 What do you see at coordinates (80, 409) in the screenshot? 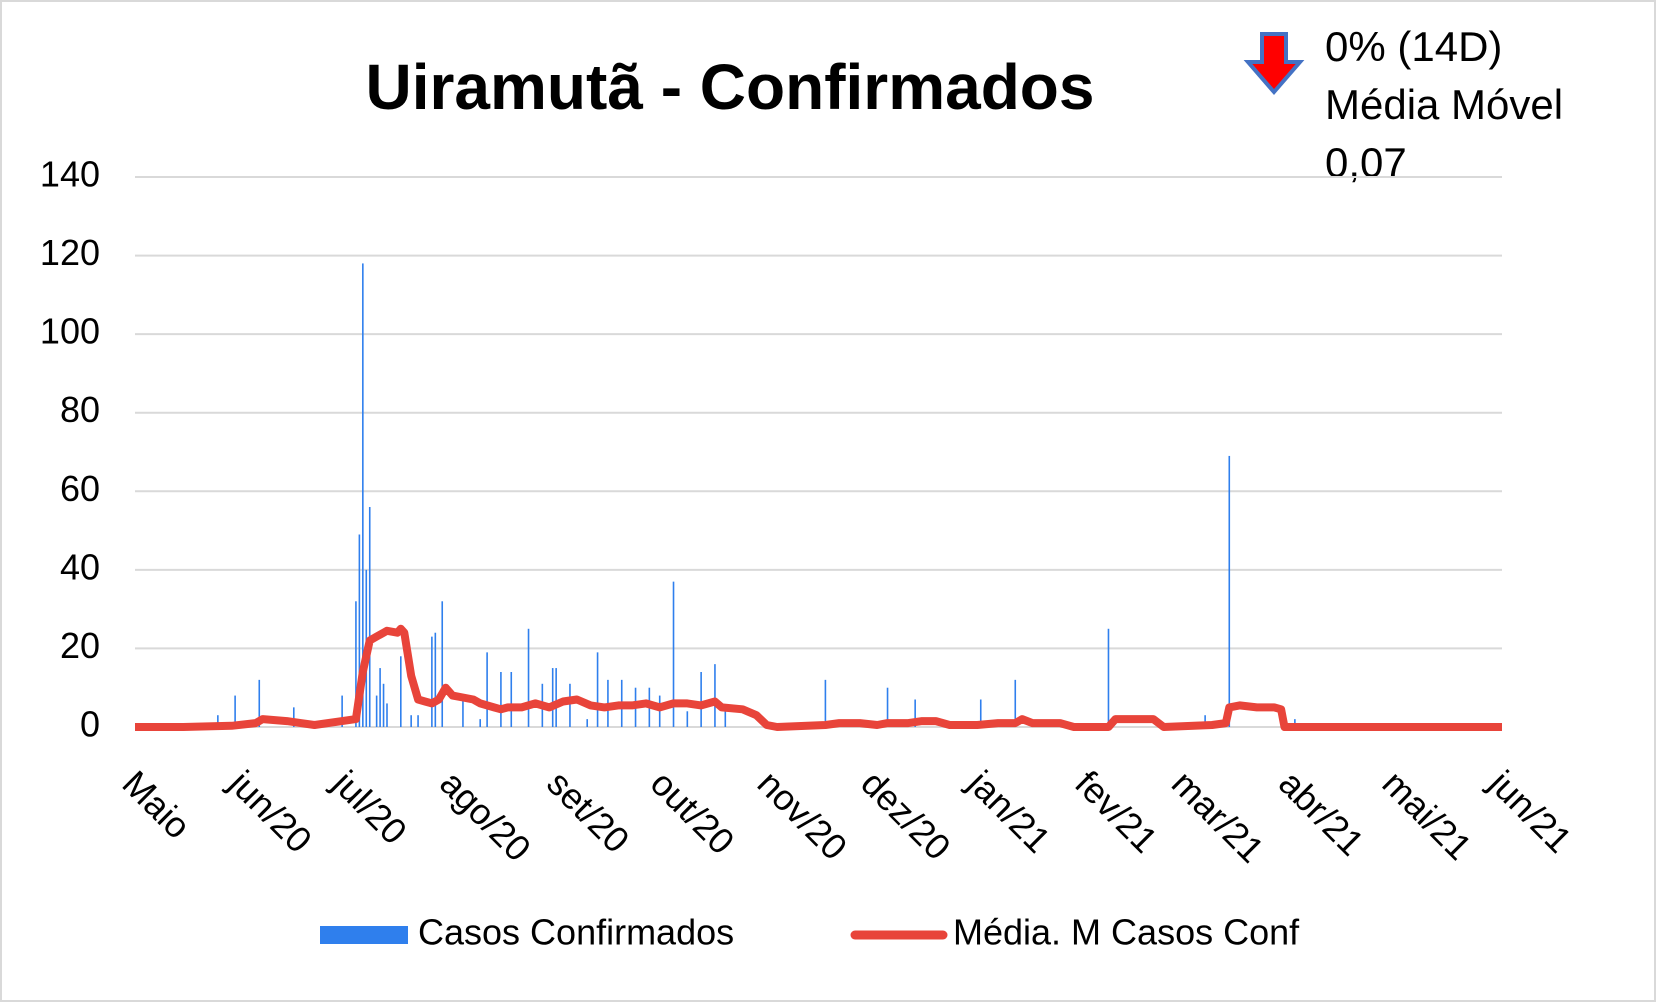
I see `y-tick-label: 80` at bounding box center [80, 409].